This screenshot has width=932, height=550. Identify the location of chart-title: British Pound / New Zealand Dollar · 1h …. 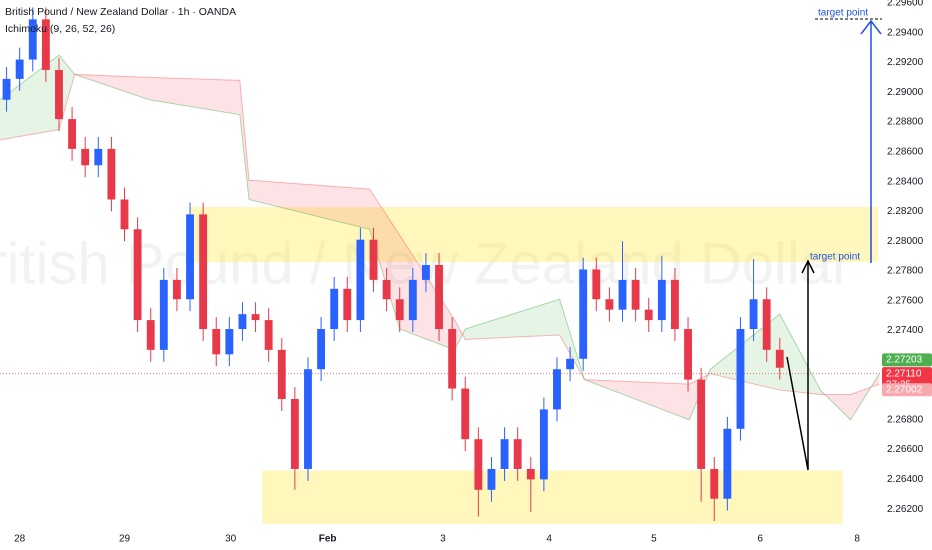
(120, 12).